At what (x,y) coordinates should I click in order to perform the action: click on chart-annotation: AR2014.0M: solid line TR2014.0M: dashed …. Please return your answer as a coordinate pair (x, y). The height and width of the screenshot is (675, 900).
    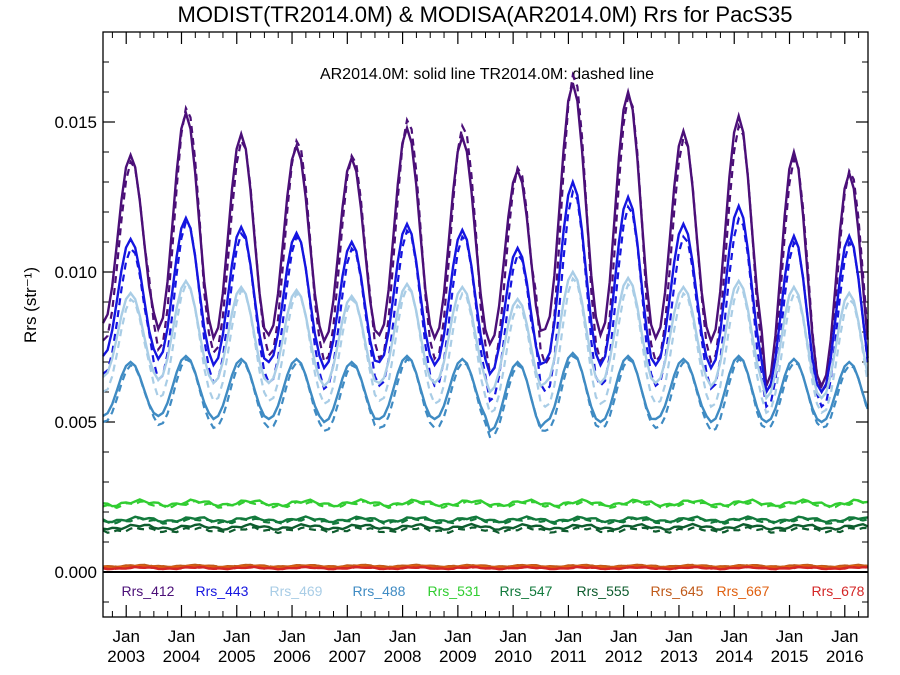
    Looking at the image, I should click on (487, 74).